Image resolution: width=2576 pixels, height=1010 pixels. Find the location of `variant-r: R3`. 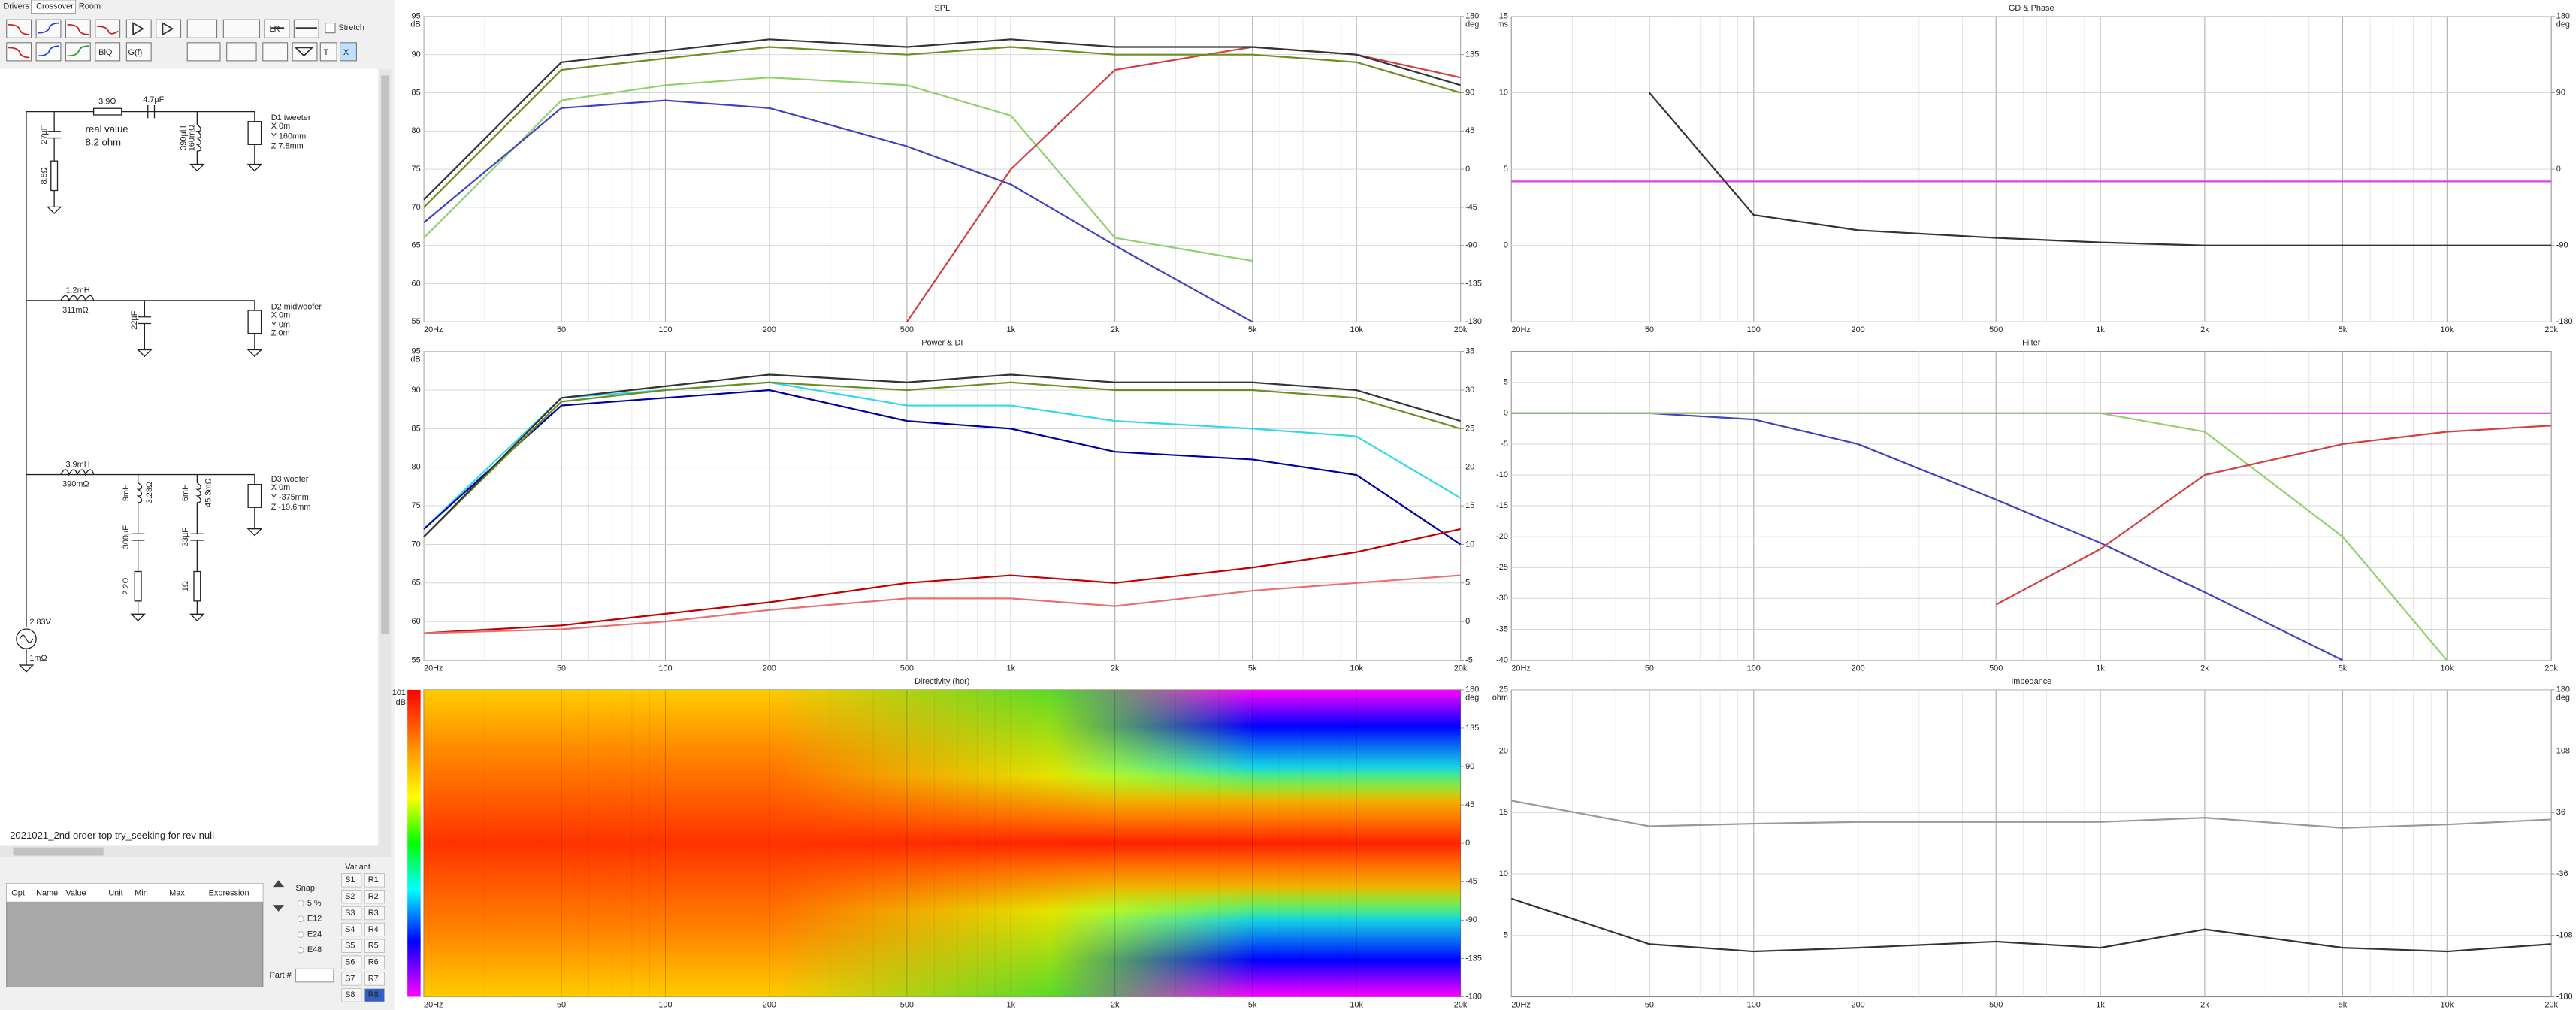

variant-r: R3 is located at coordinates (374, 913).